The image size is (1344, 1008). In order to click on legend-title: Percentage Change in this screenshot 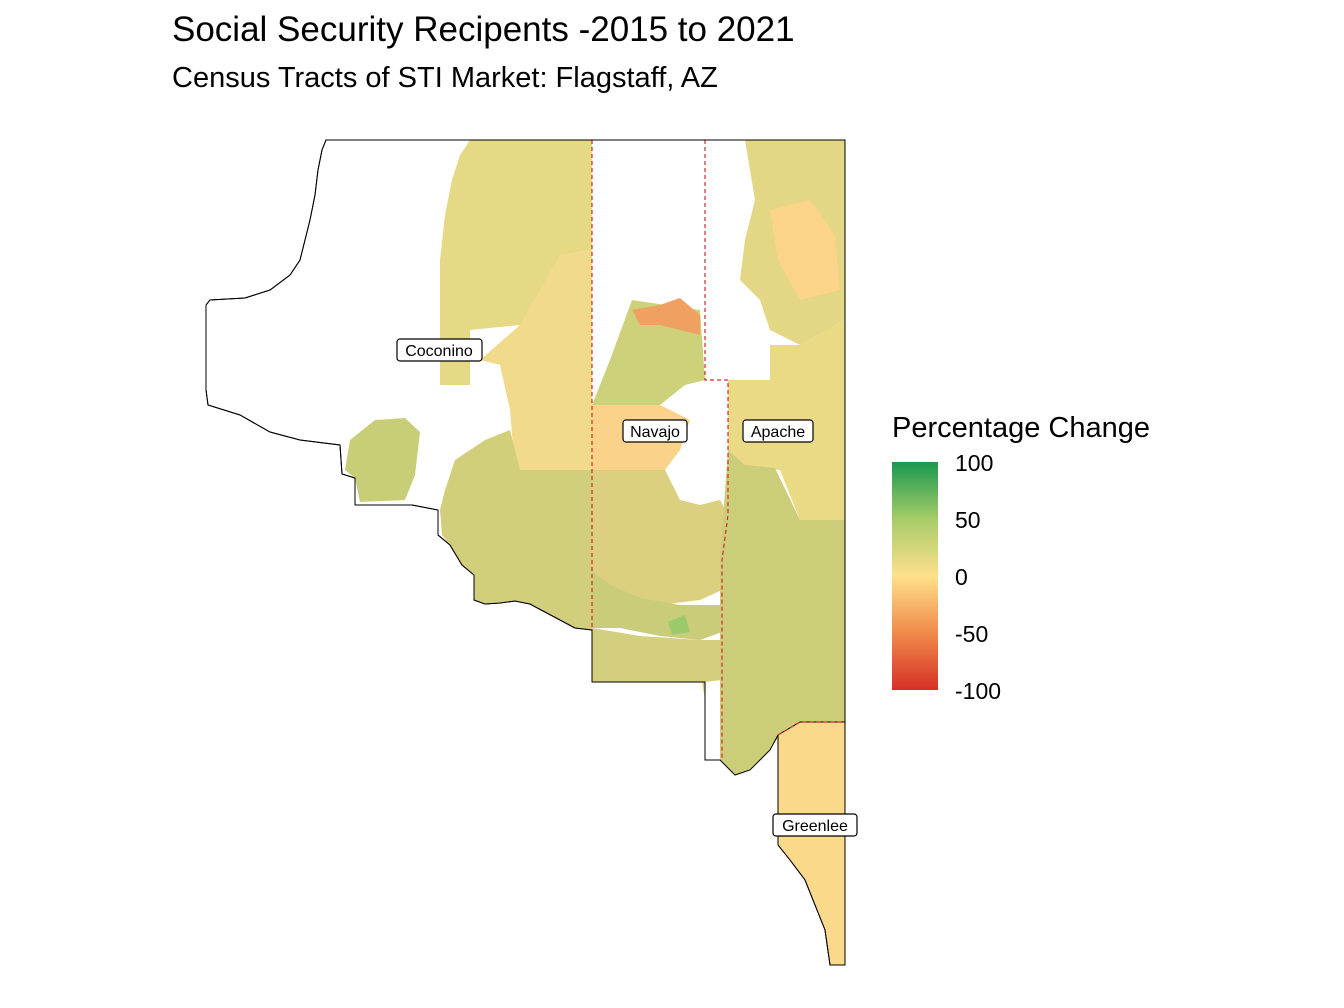, I will do `click(1021, 428)`.